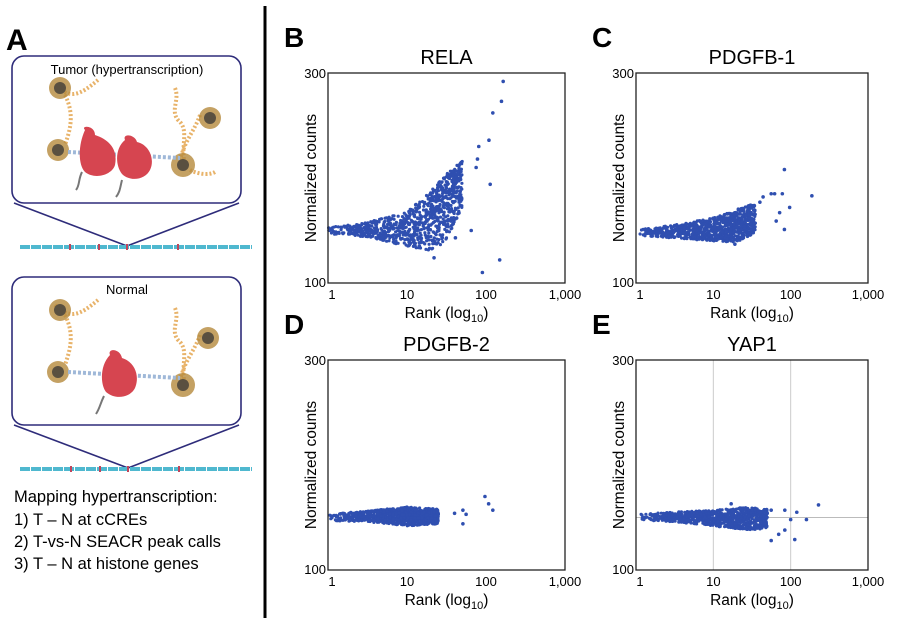 This screenshot has height=618, width=902. I want to click on x-tick-label: 1,000, so click(868, 294).